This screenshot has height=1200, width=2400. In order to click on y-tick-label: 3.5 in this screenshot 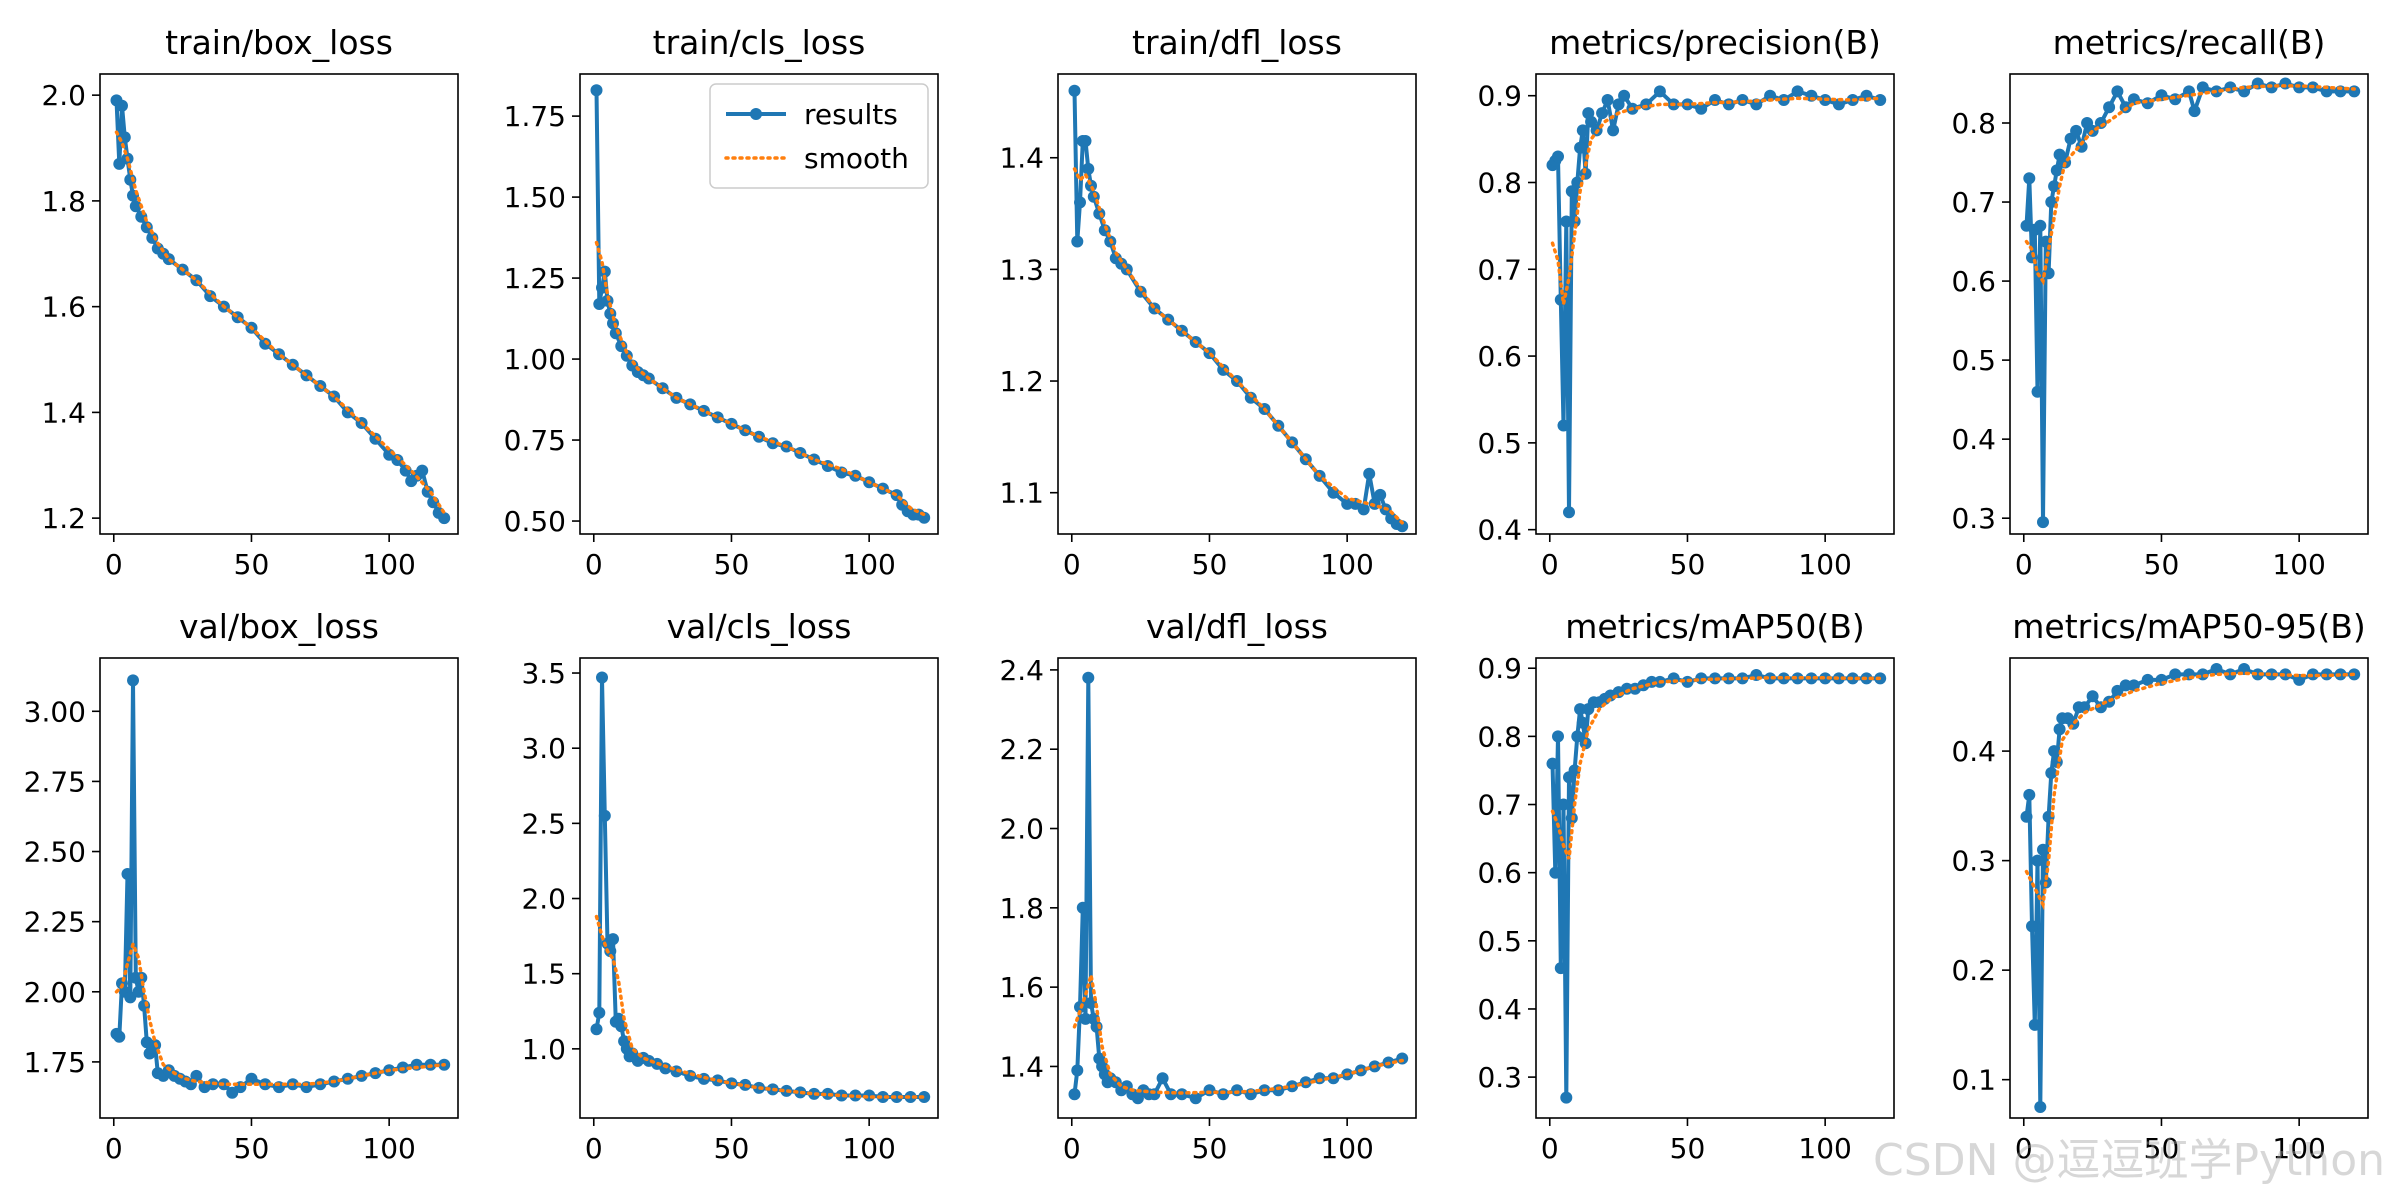, I will do `click(543, 673)`.